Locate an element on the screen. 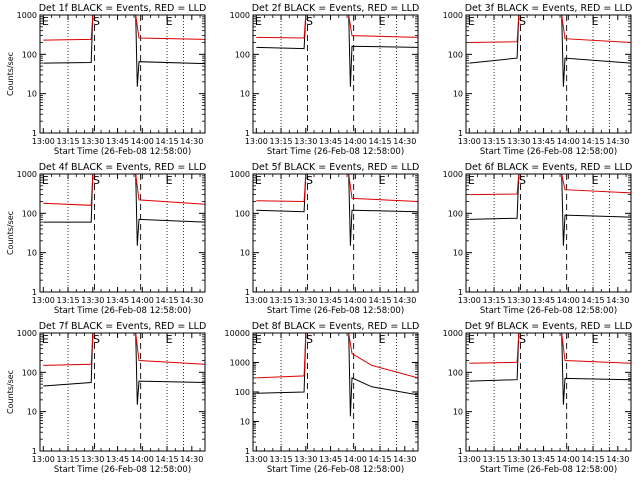 The width and height of the screenshot is (640, 480). y-tick-label: 10000 is located at coordinates (237, 333).